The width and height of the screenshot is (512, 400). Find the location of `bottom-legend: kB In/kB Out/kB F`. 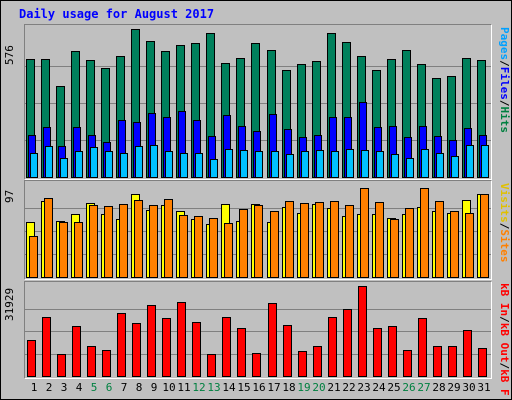

bottom-legend: kB In/kB Out/kB F is located at coordinates (502, 339).